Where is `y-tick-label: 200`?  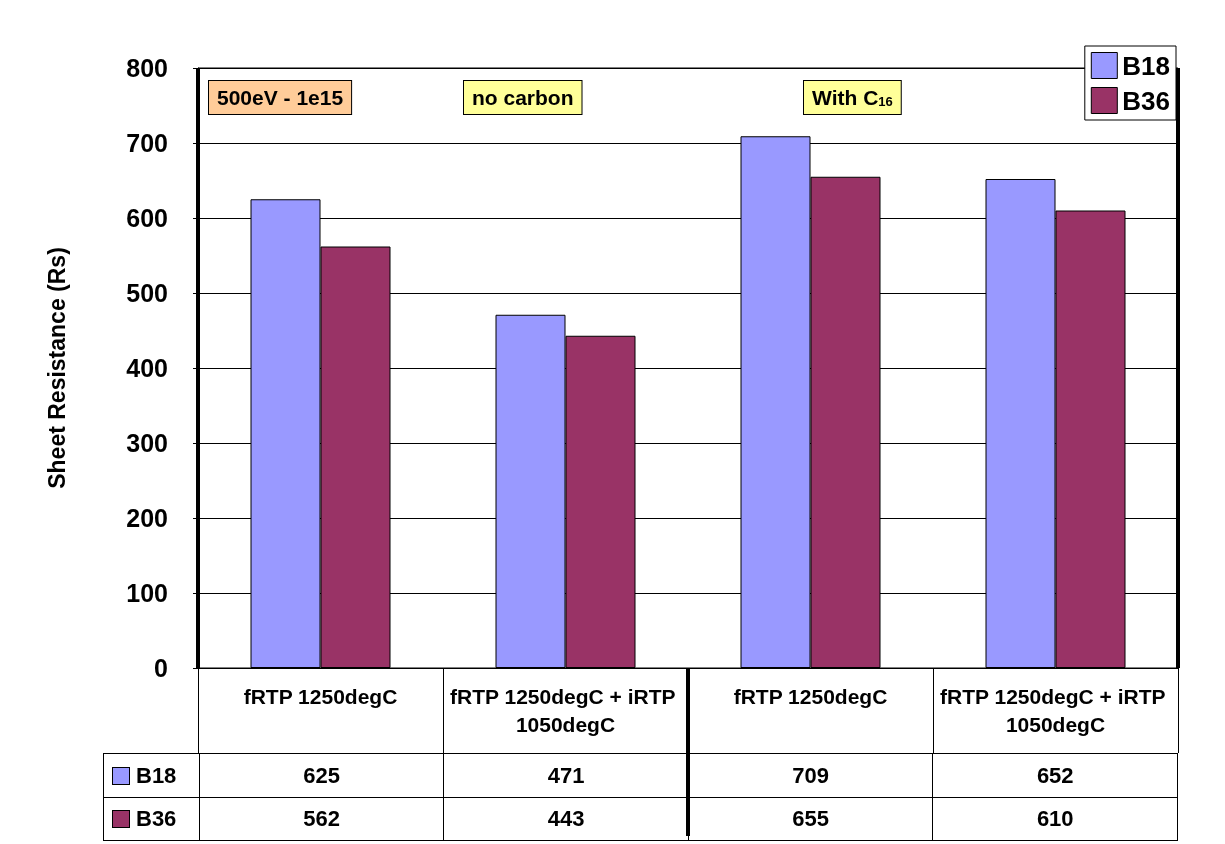 y-tick-label: 200 is located at coordinates (147, 518).